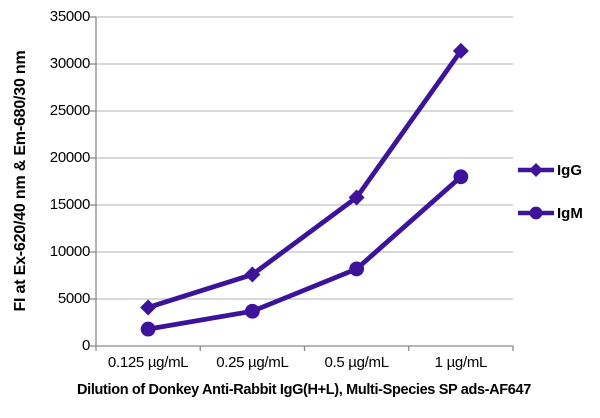  I want to click on legend-item-igg: IgG, so click(549, 170).